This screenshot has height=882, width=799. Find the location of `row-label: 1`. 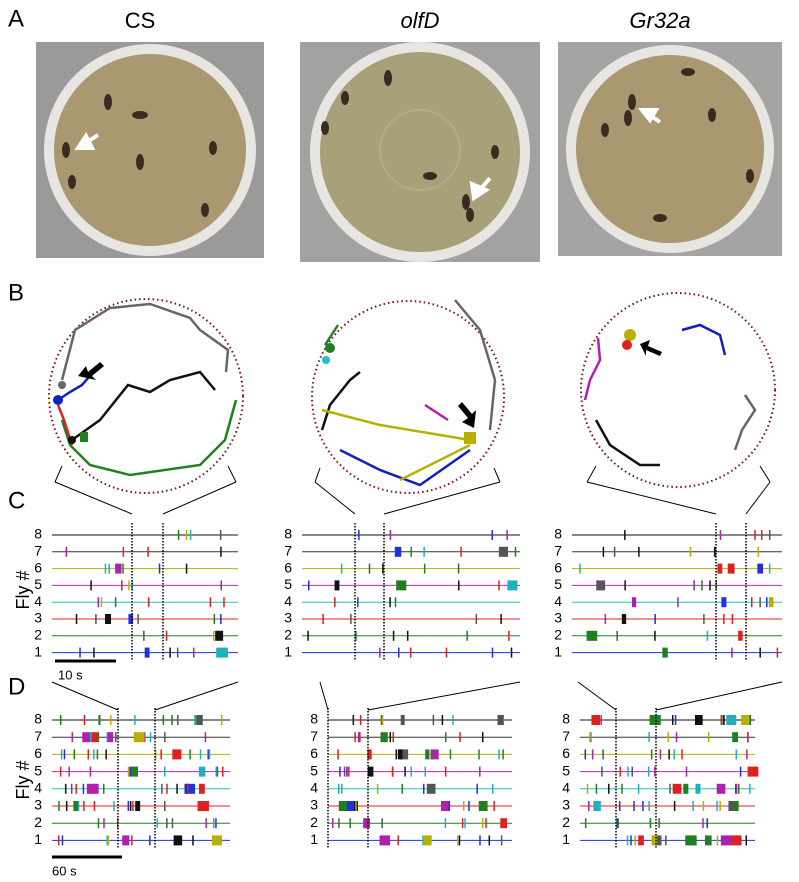

row-label: 1 is located at coordinates (288, 651).